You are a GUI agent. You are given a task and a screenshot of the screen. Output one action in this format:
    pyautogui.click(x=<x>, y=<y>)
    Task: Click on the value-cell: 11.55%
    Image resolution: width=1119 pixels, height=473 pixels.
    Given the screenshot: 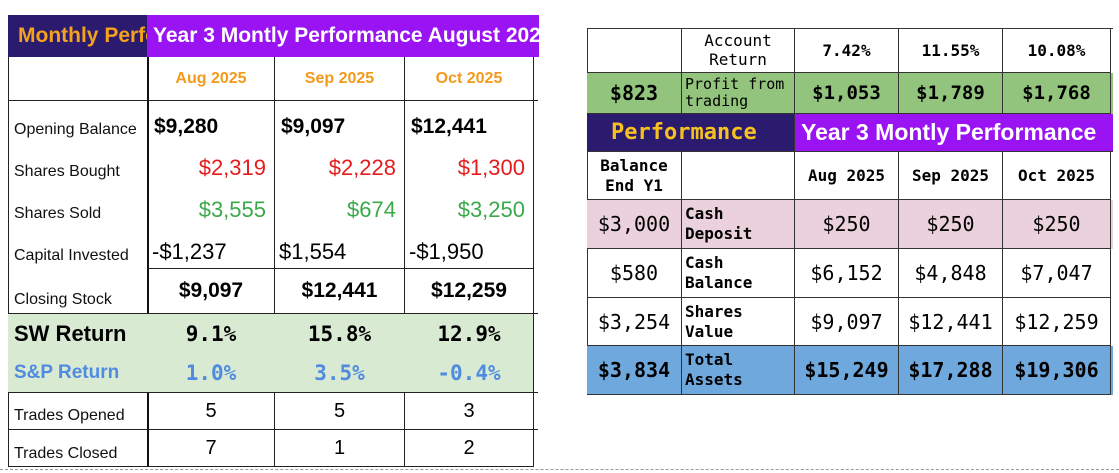 What is the action you would take?
    pyautogui.click(x=951, y=50)
    